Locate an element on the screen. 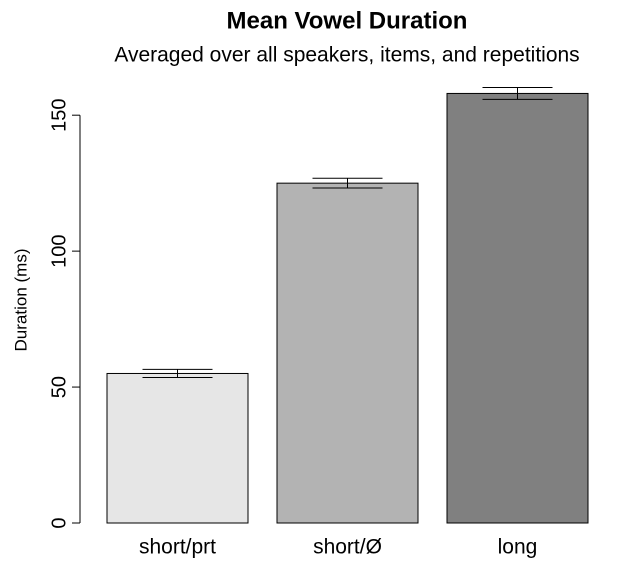 This screenshot has height=562, width=641. y-tick-label: 150 is located at coordinates (59, 115).